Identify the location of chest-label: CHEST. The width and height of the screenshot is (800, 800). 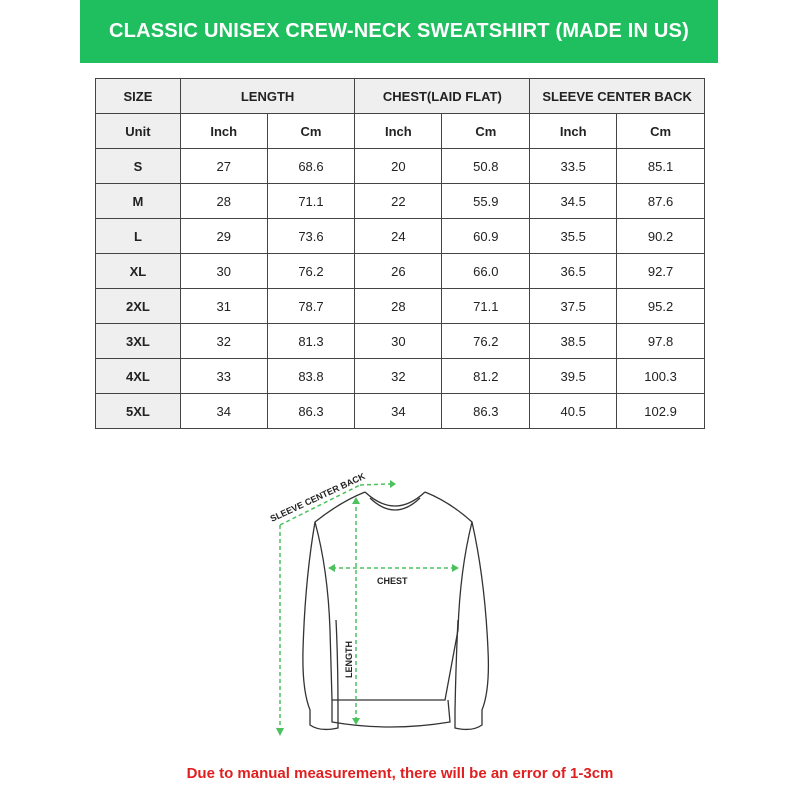
(392, 581).